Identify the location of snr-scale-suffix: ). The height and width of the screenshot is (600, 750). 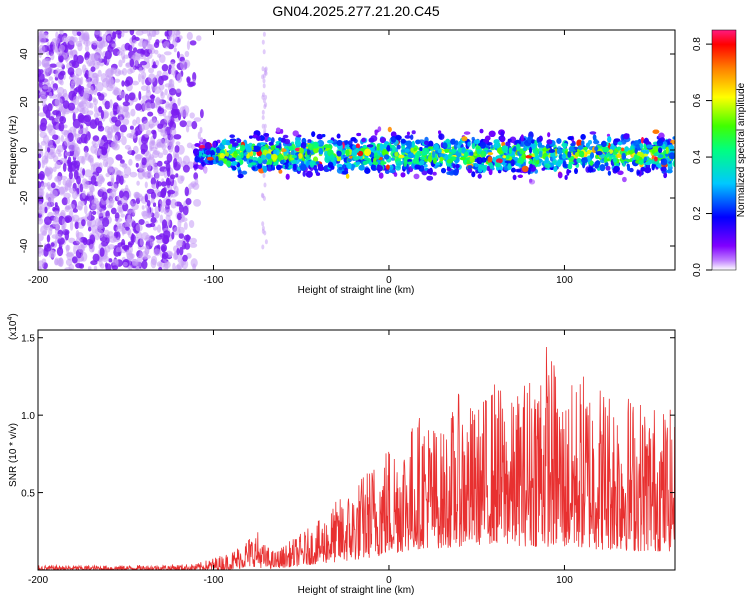
(13, 314).